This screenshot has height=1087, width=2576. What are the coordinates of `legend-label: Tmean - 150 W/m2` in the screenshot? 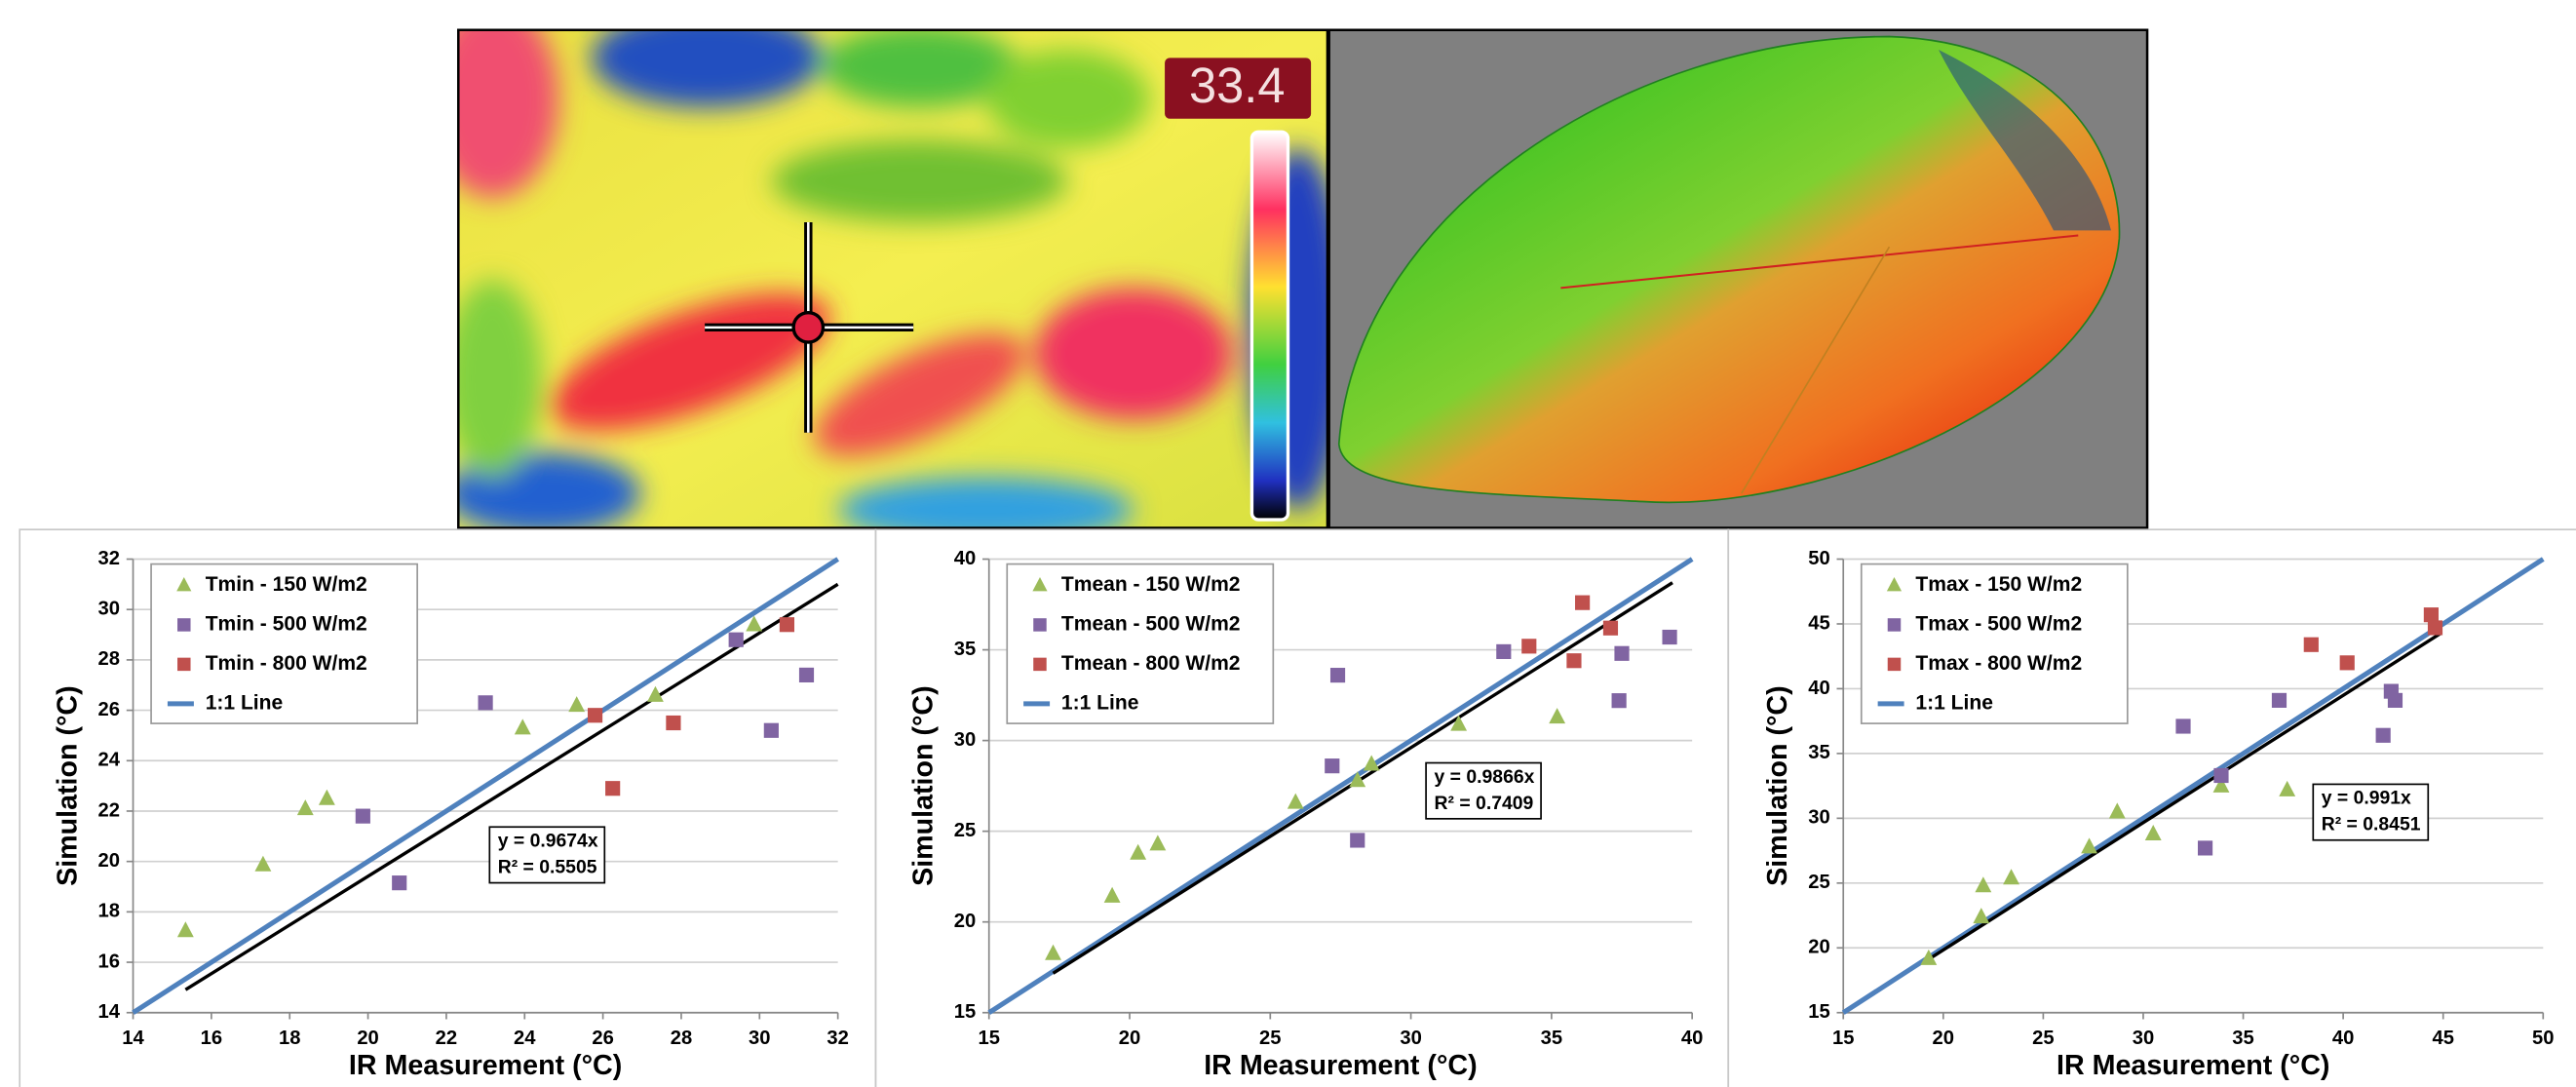 It's located at (1151, 584).